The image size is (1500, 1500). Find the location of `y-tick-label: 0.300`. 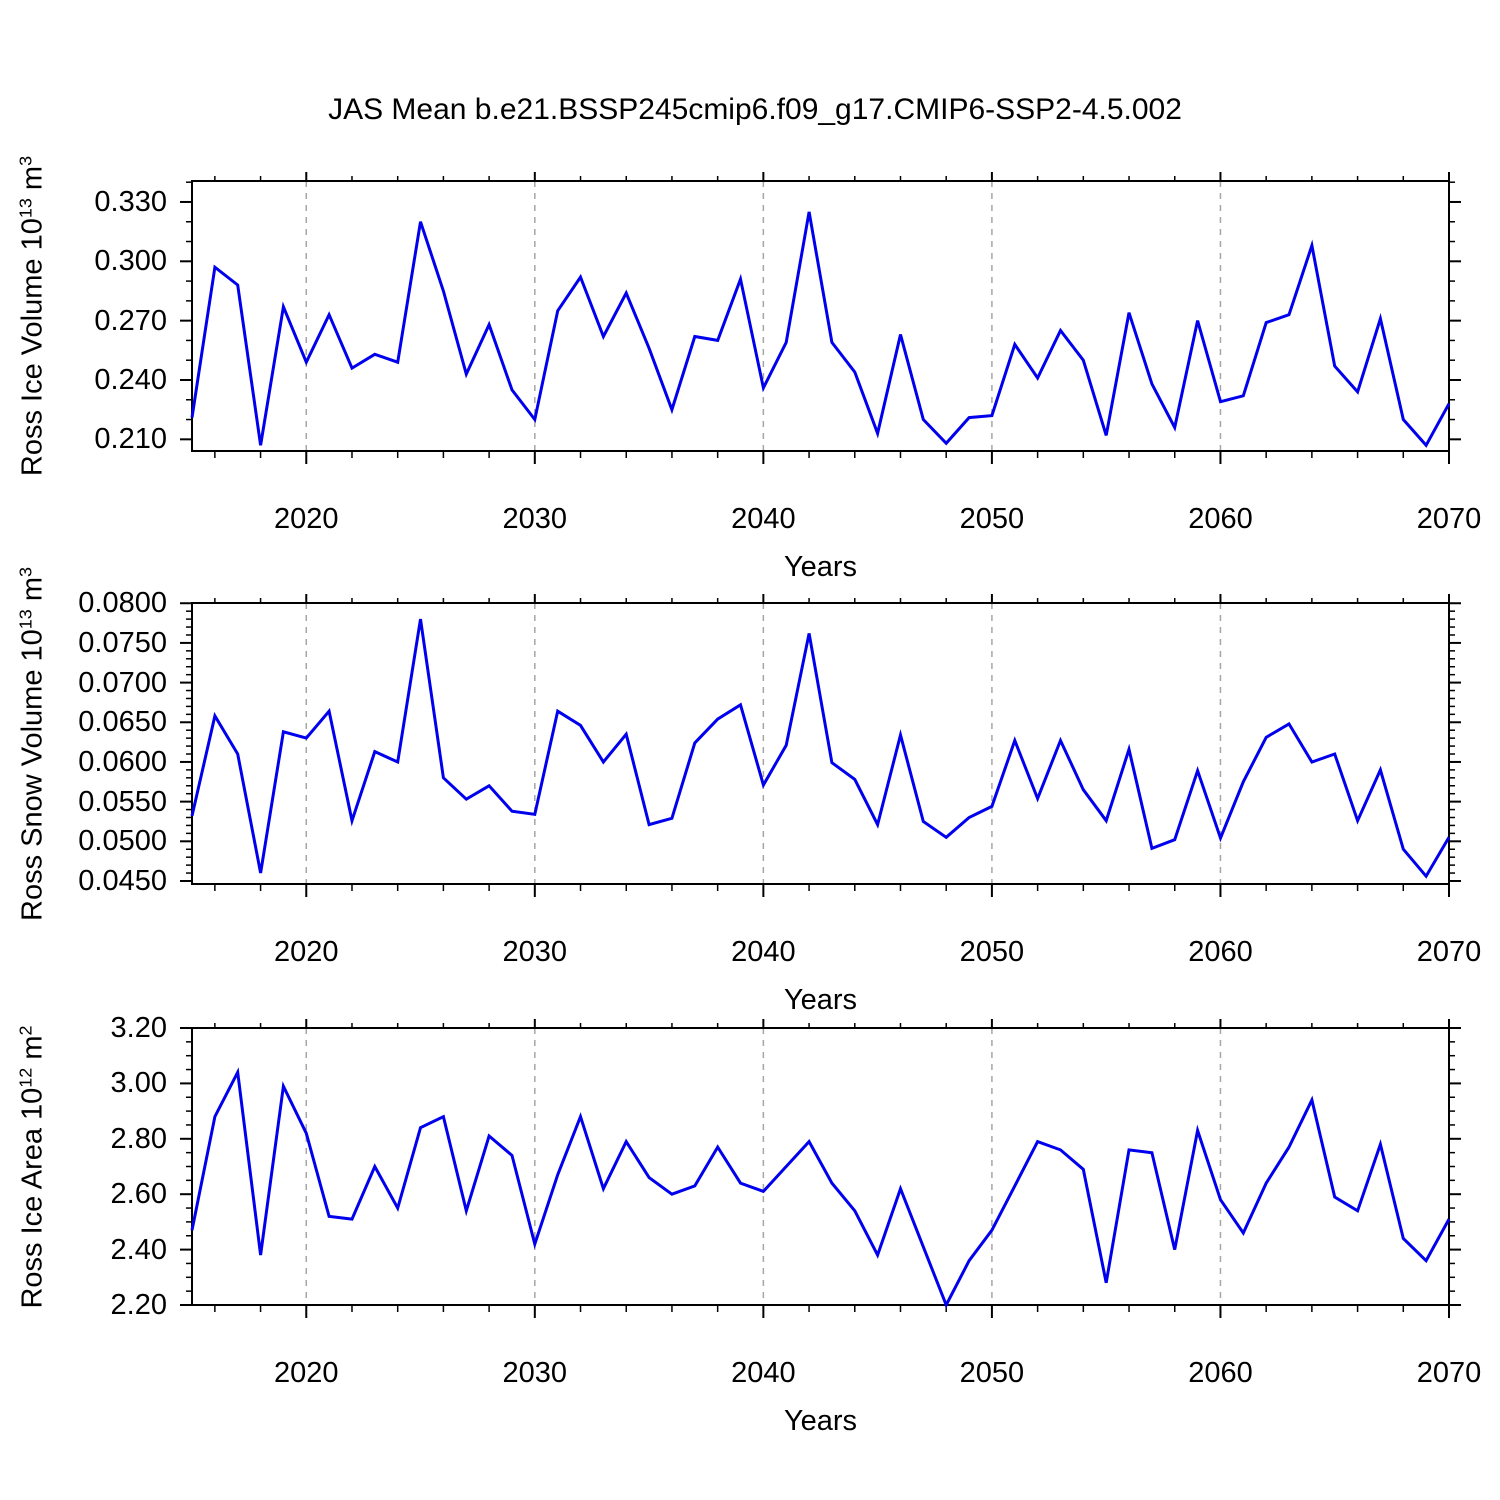

y-tick-label: 0.300 is located at coordinates (130, 261).